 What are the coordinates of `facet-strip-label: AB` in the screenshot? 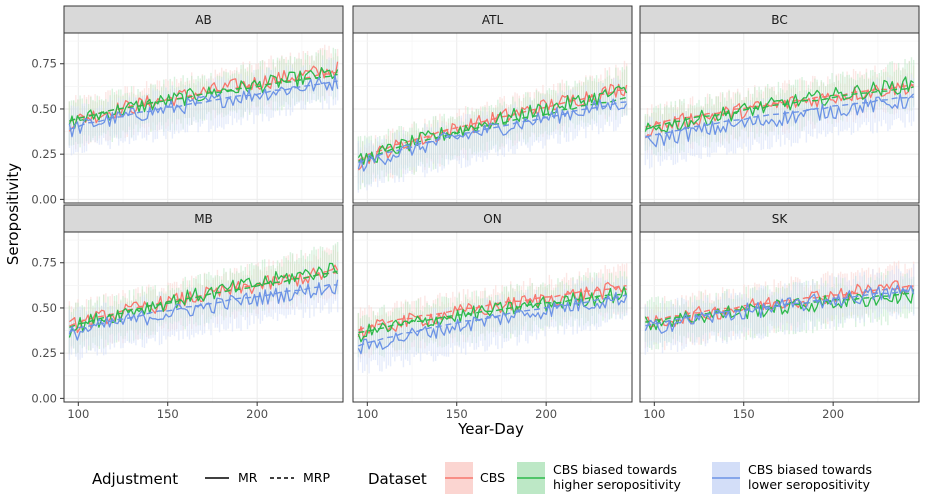 It's located at (203, 20).